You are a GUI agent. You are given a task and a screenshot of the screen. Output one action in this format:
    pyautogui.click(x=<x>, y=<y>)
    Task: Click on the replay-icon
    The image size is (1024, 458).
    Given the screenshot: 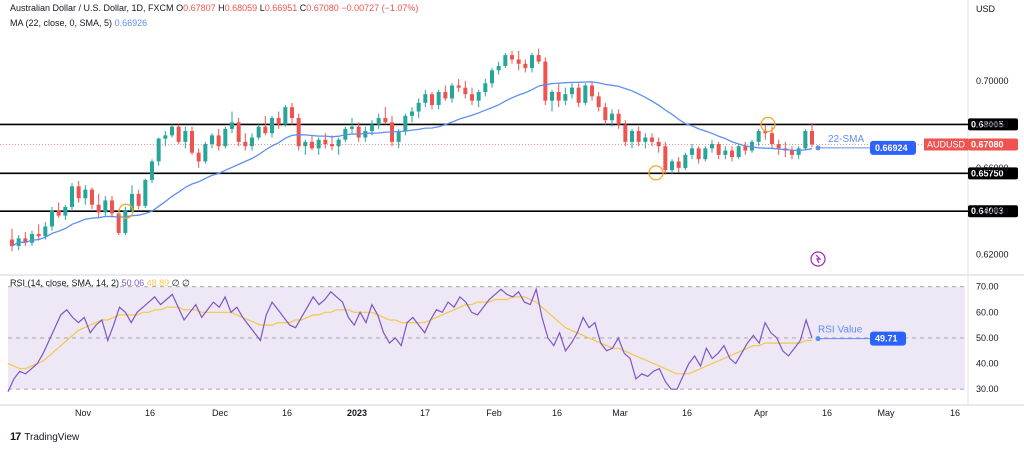 What is the action you would take?
    pyautogui.click(x=818, y=259)
    